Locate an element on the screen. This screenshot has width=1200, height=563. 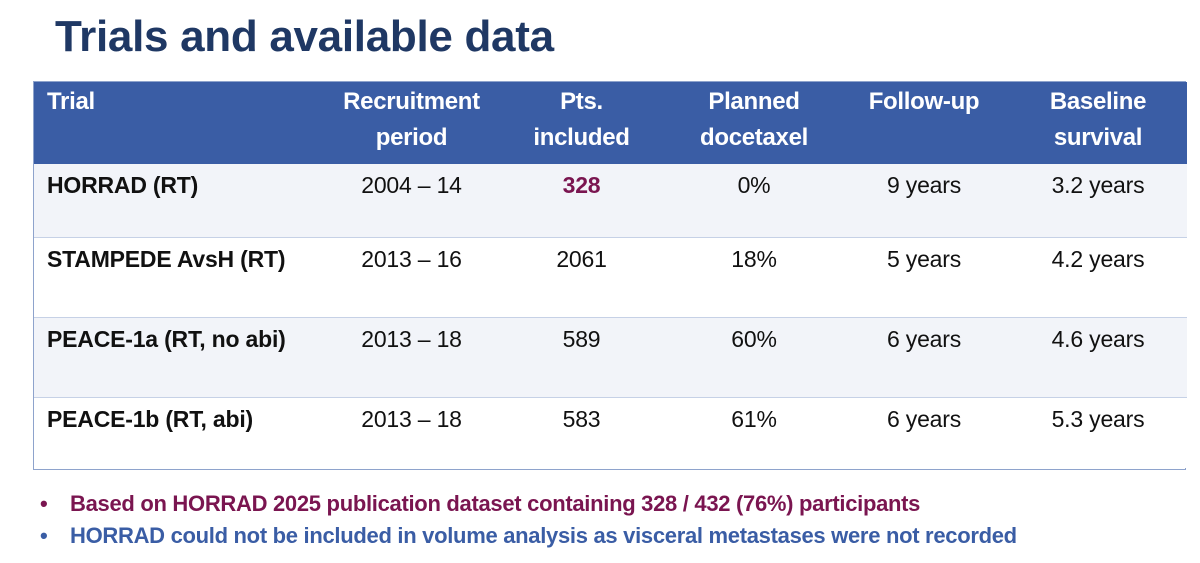
header-follow-up: Follow-up is located at coordinates (924, 123).